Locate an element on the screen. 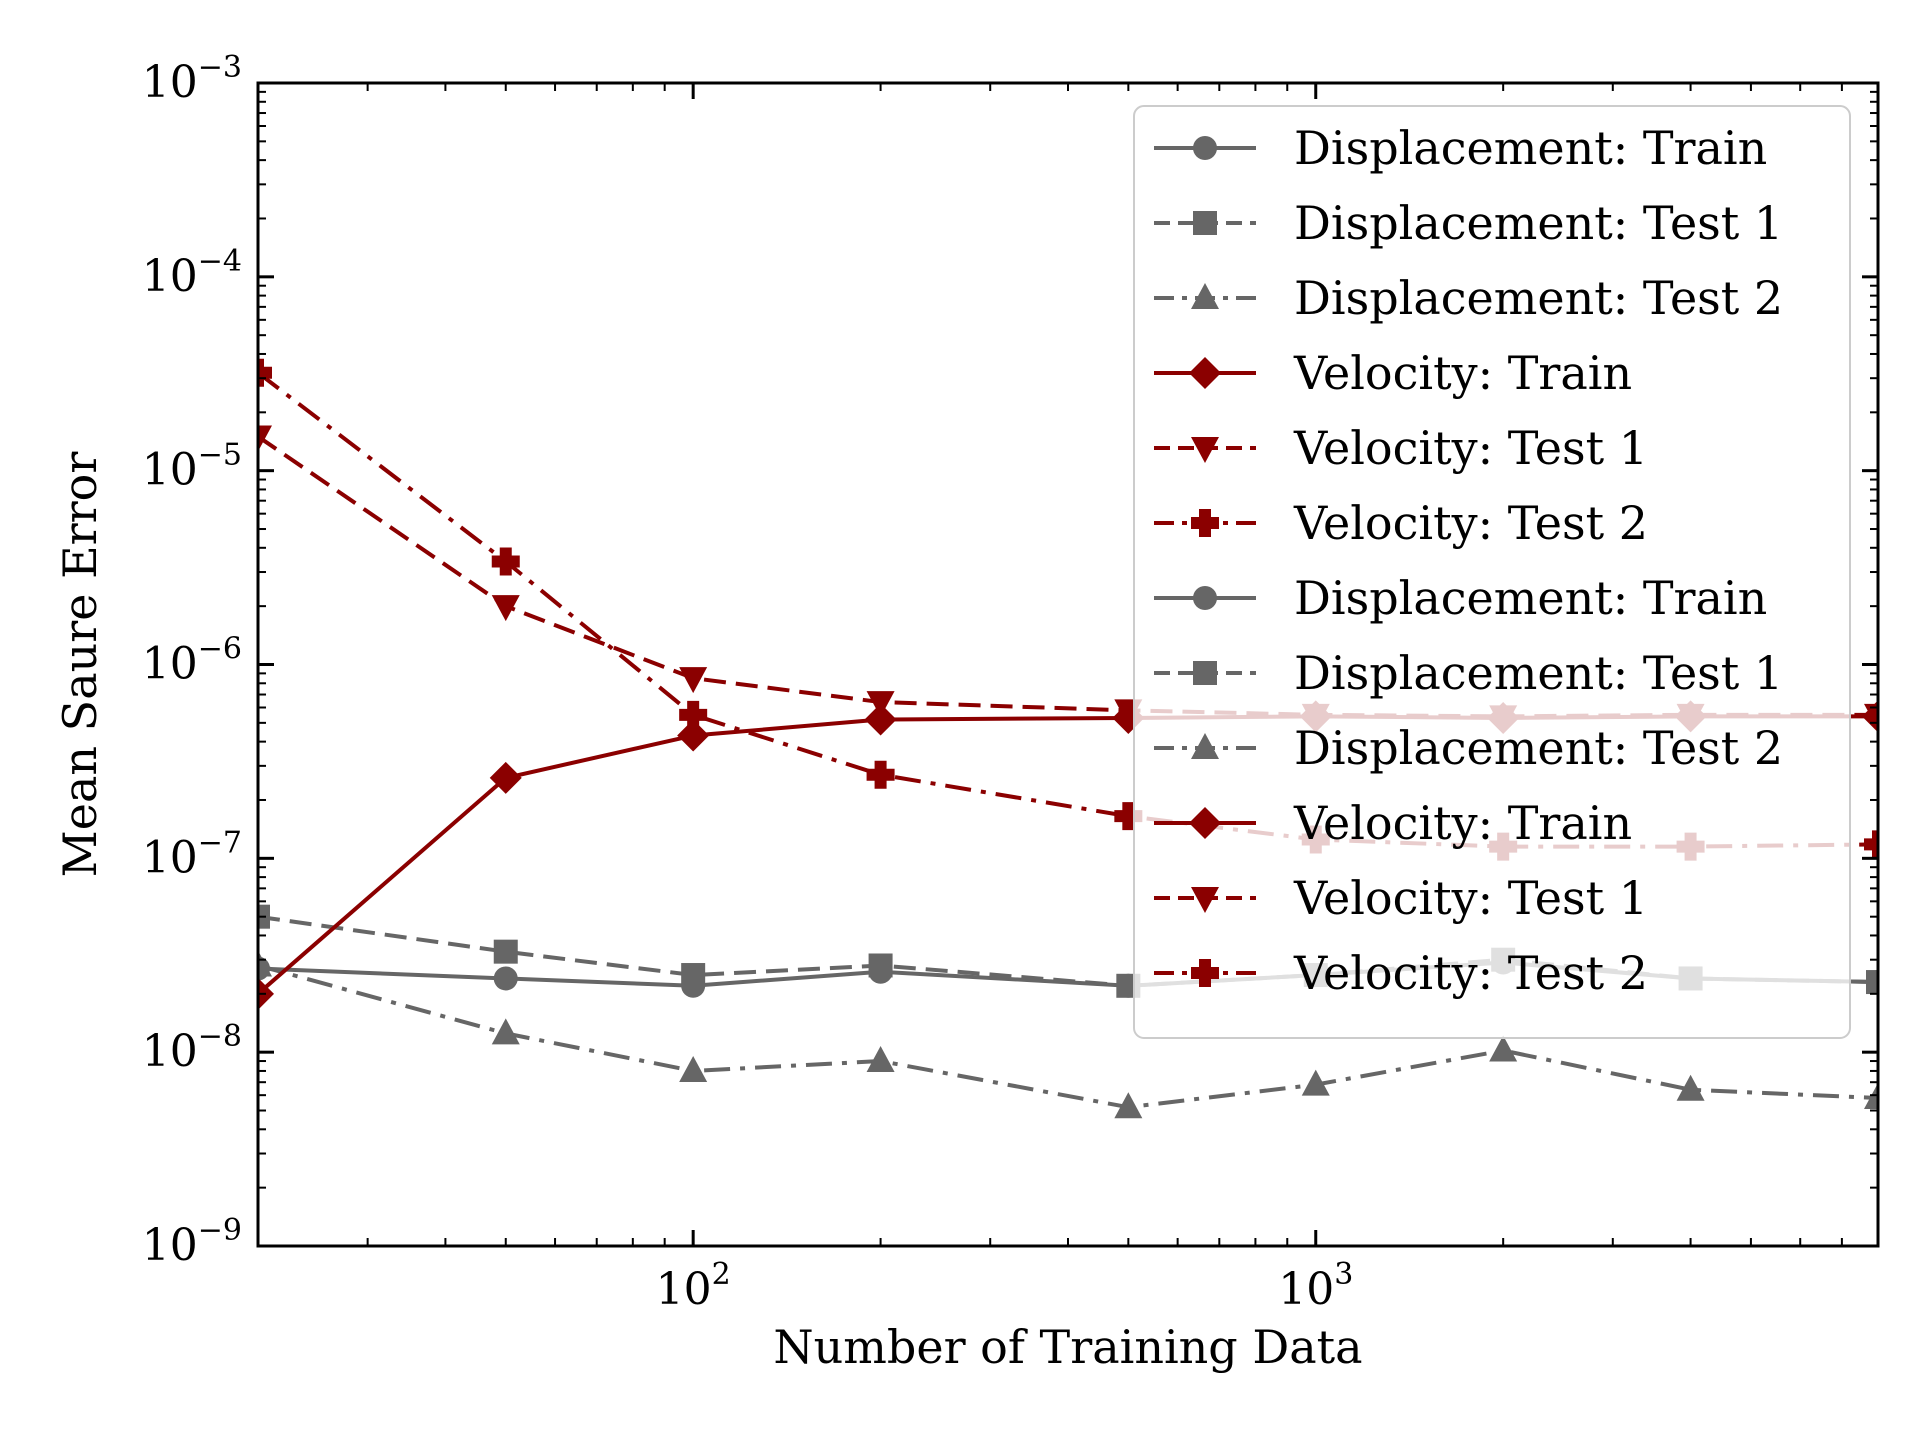 The width and height of the screenshot is (1920, 1440). legend-entry-8-marker is located at coordinates (1205, 673).